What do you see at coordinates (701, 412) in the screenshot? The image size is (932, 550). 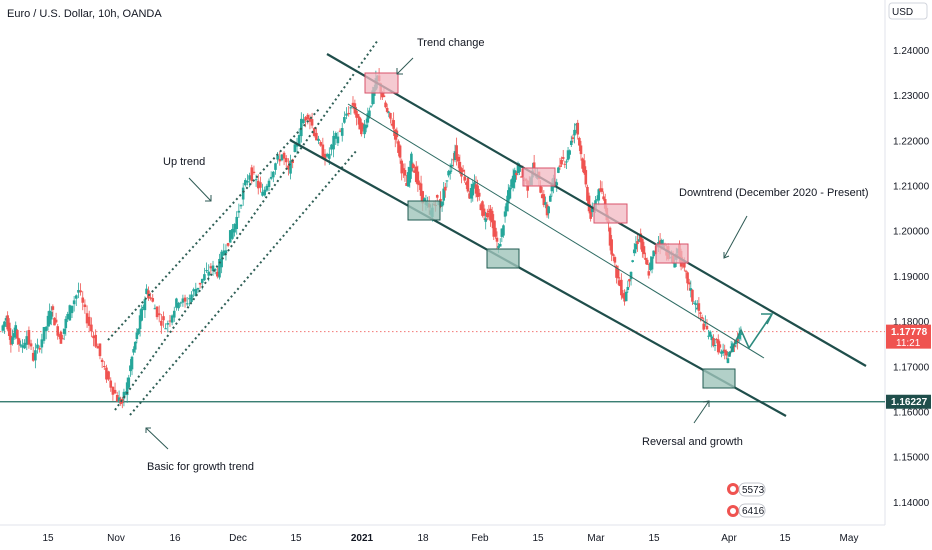 I see `reversal-arrow` at bounding box center [701, 412].